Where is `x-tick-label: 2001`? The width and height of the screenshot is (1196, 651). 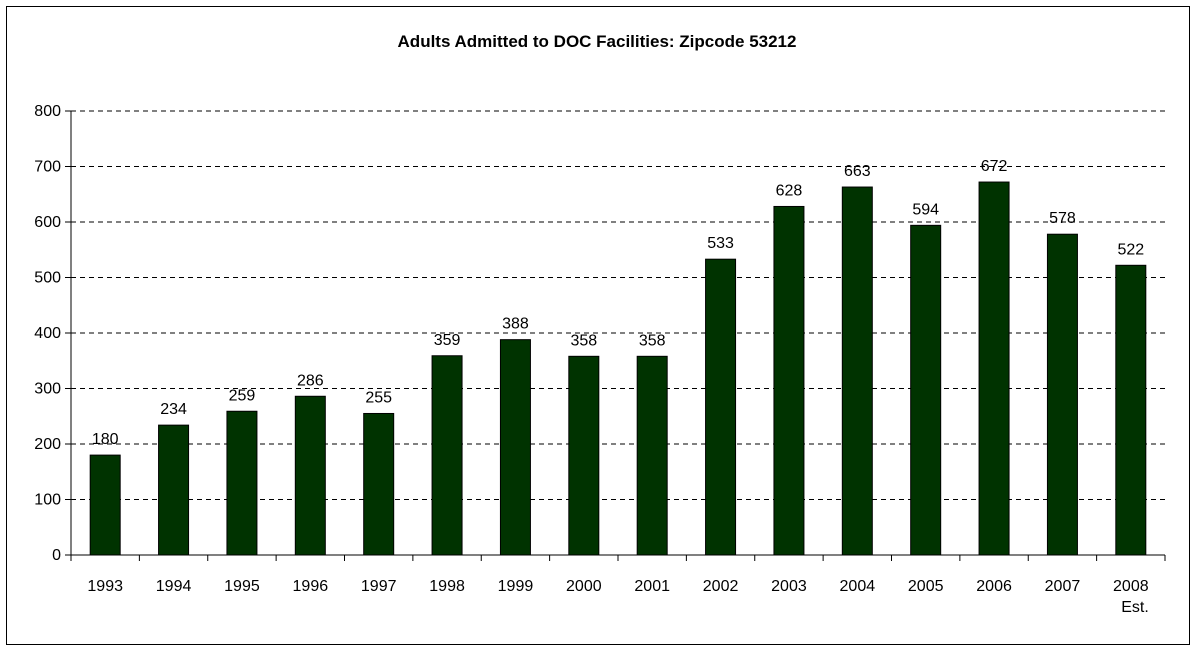
x-tick-label: 2001 is located at coordinates (652, 586).